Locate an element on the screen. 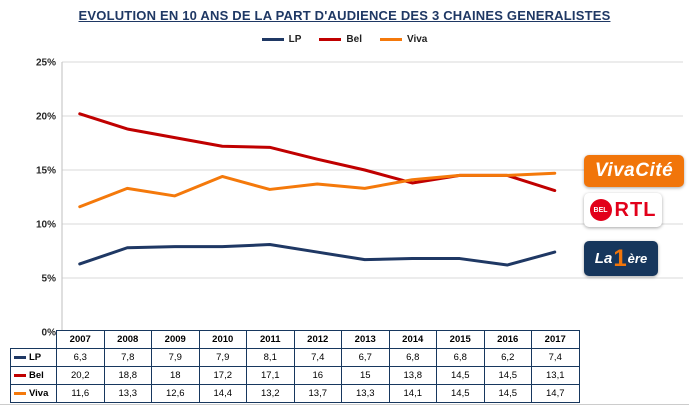 The width and height of the screenshot is (689, 408). table-cell: 17,1 is located at coordinates (270, 375).